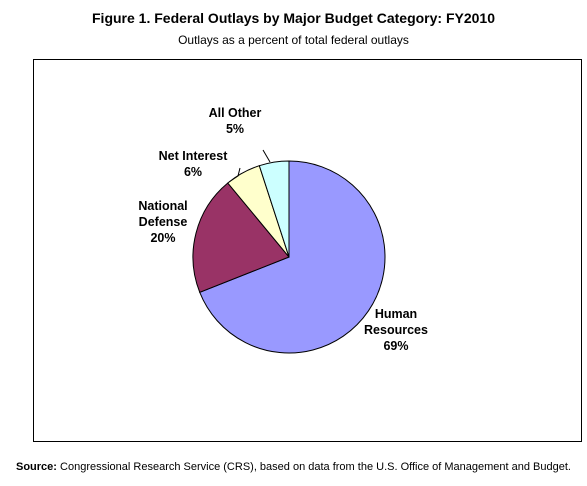  Describe the element at coordinates (292, 257) in the screenshot. I see `pie-slice-human-resources` at that location.